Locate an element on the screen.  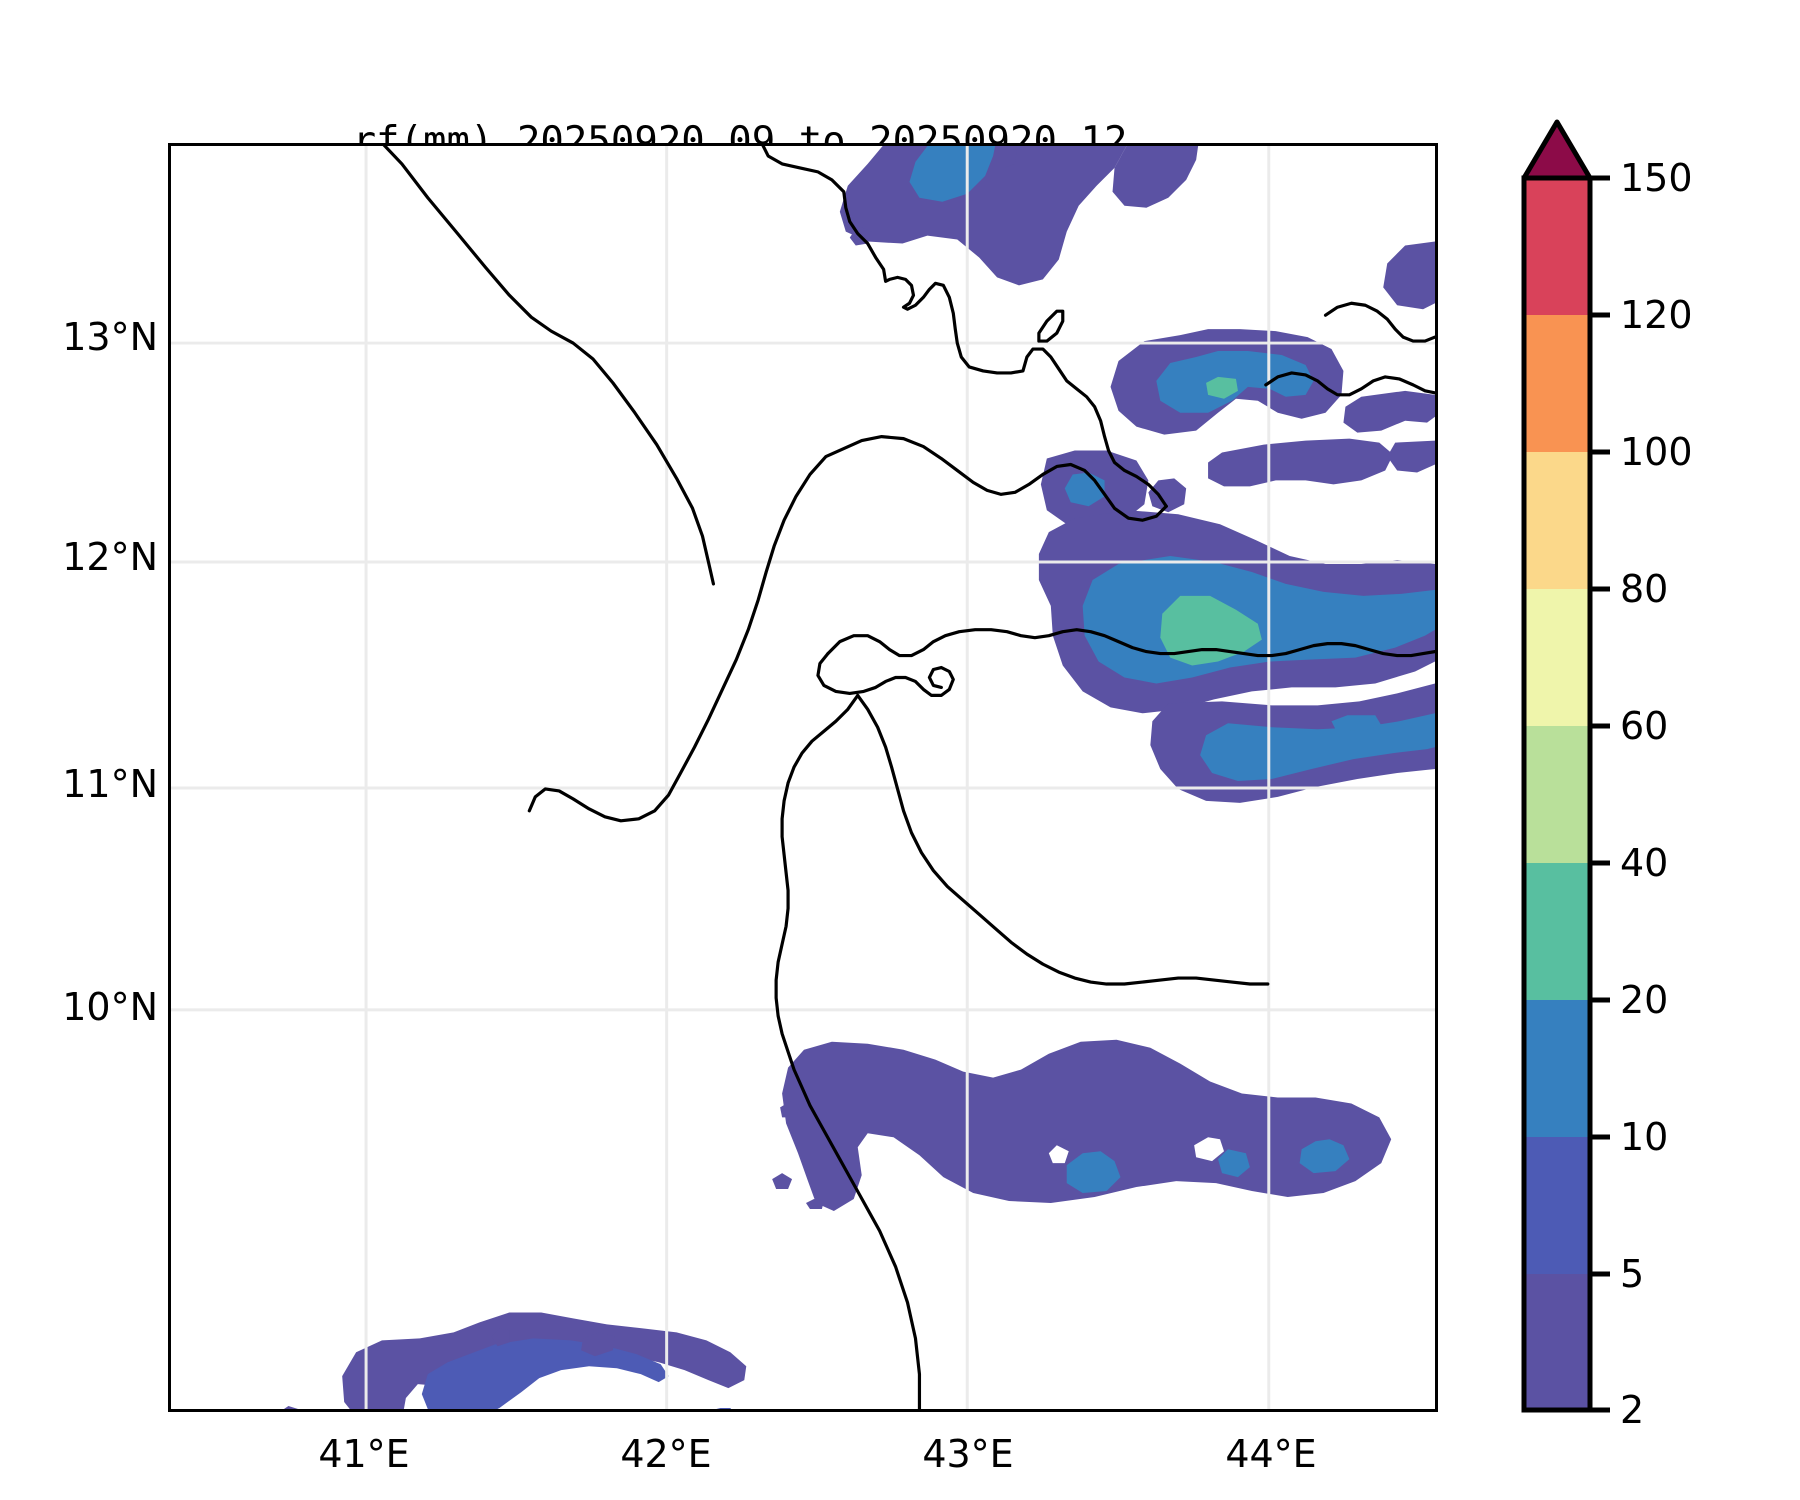
cb-label-text: 120 is located at coordinates (1656, 315).